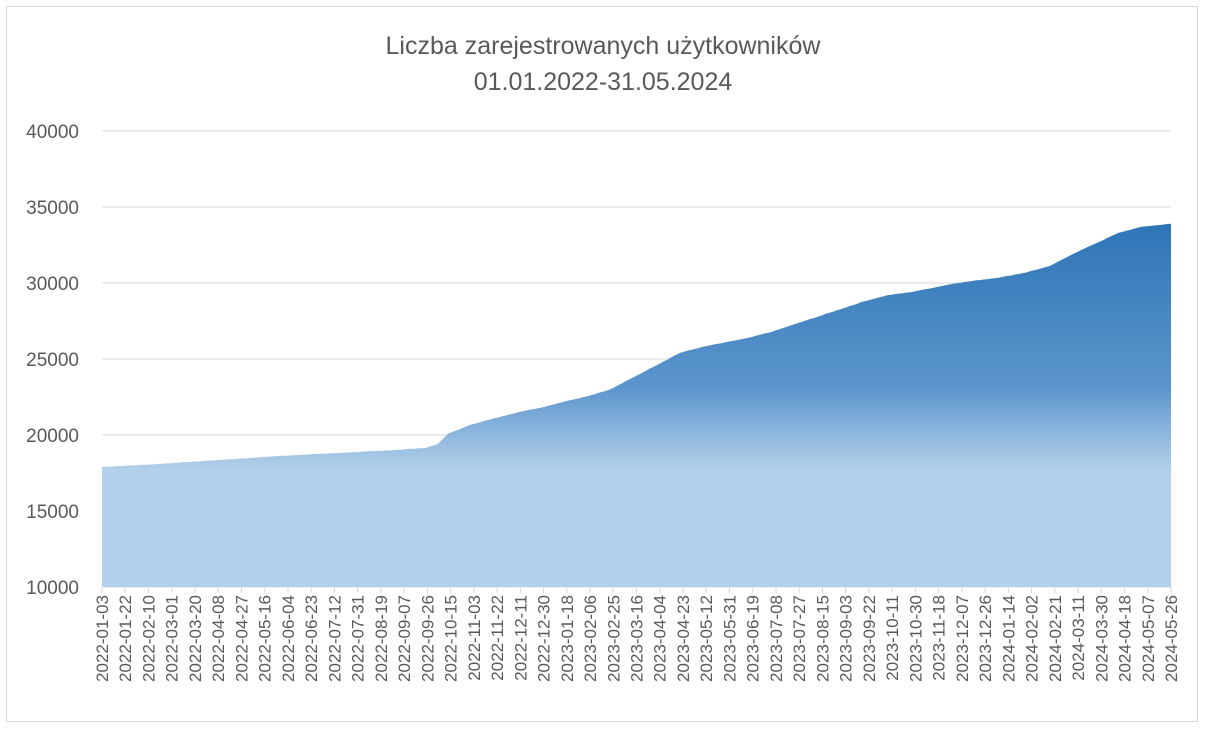 The image size is (1206, 730). What do you see at coordinates (520, 638) in the screenshot?
I see `x-tick-label: 2022-12-11` at bounding box center [520, 638].